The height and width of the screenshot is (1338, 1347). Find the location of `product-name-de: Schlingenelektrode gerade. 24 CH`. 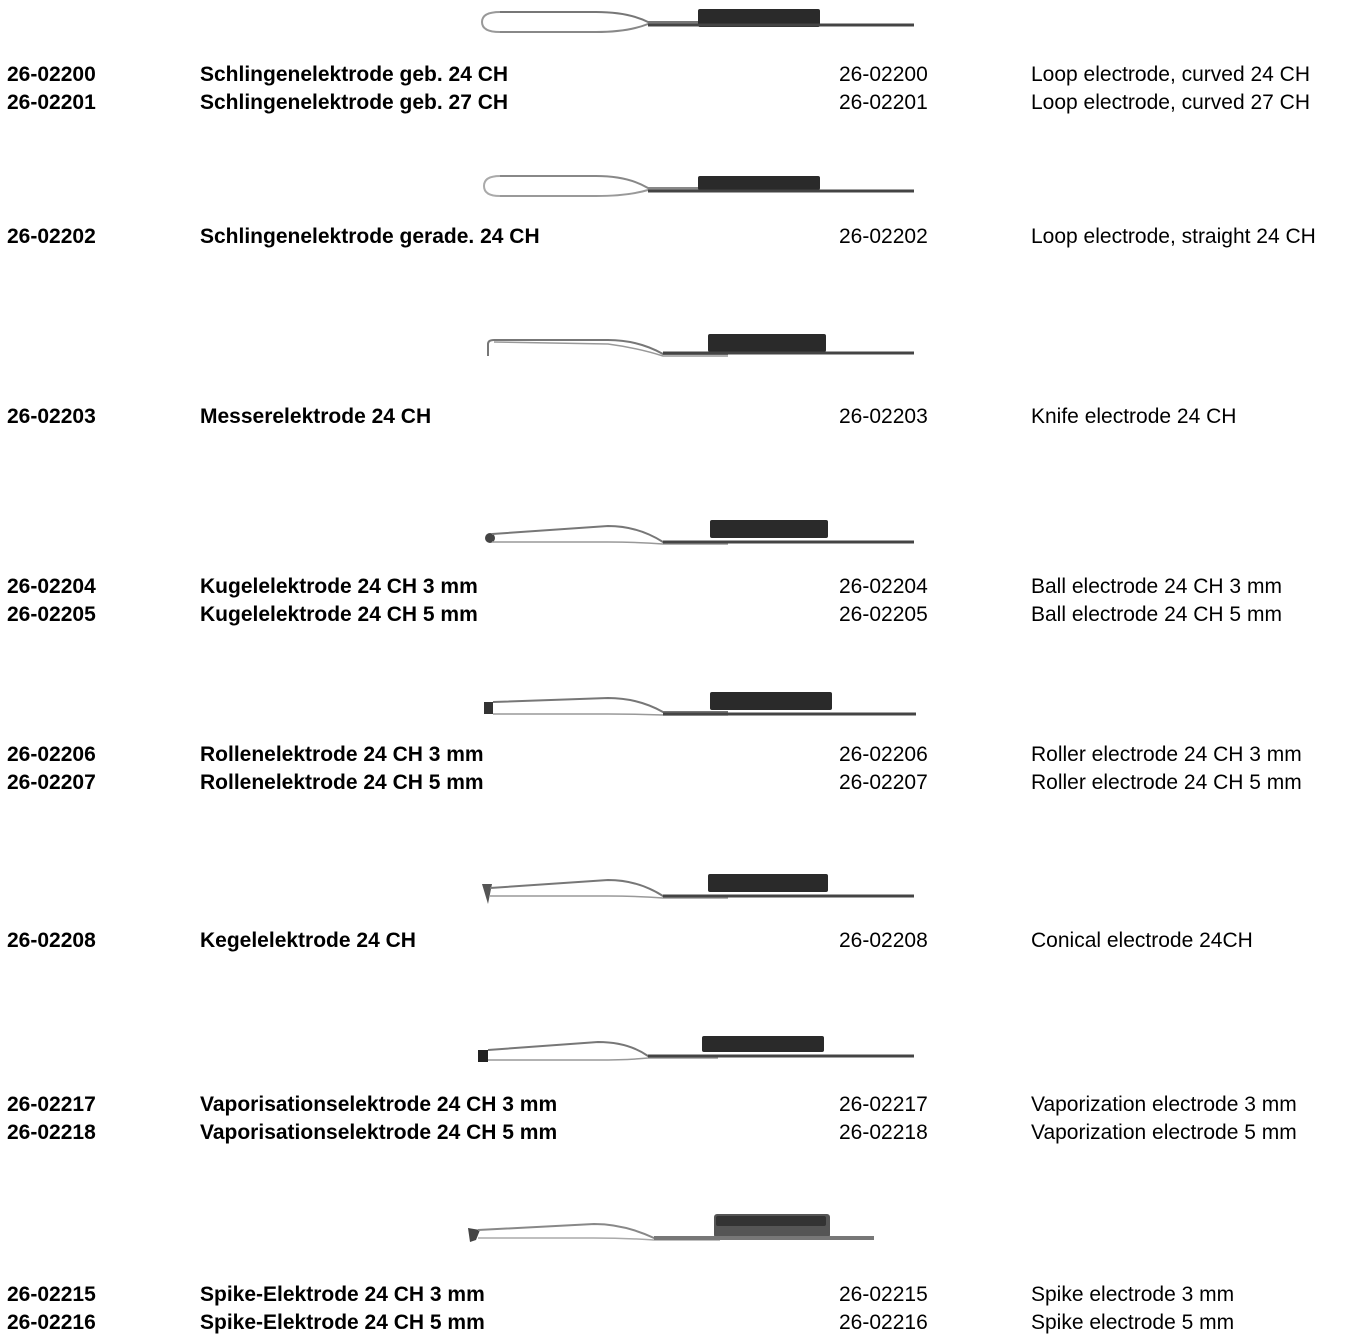

product-name-de: Schlingenelektrode gerade. 24 CH is located at coordinates (370, 236).